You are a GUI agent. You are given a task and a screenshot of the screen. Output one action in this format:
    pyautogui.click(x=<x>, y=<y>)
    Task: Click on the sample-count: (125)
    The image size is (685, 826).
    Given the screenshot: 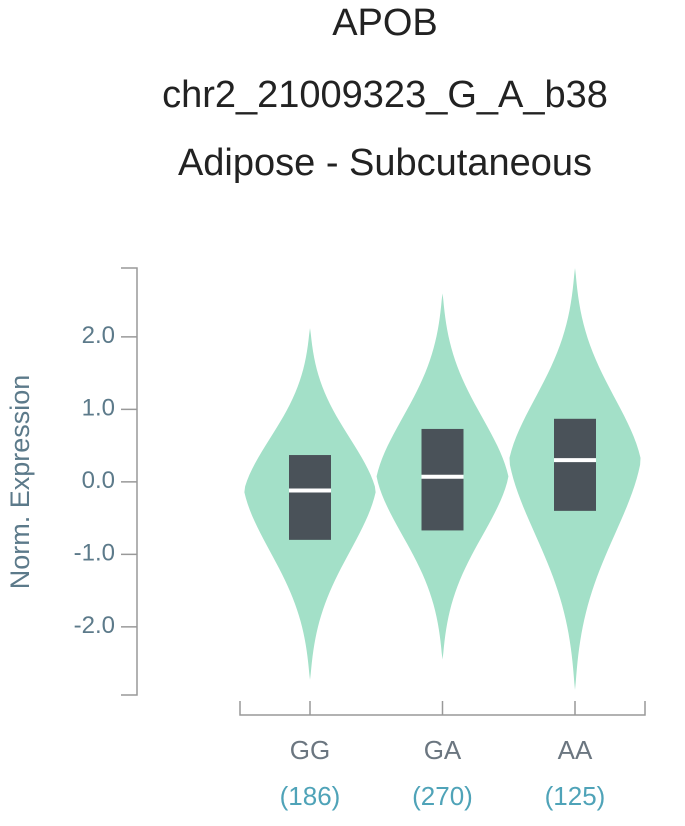 What is the action you would take?
    pyautogui.click(x=575, y=796)
    